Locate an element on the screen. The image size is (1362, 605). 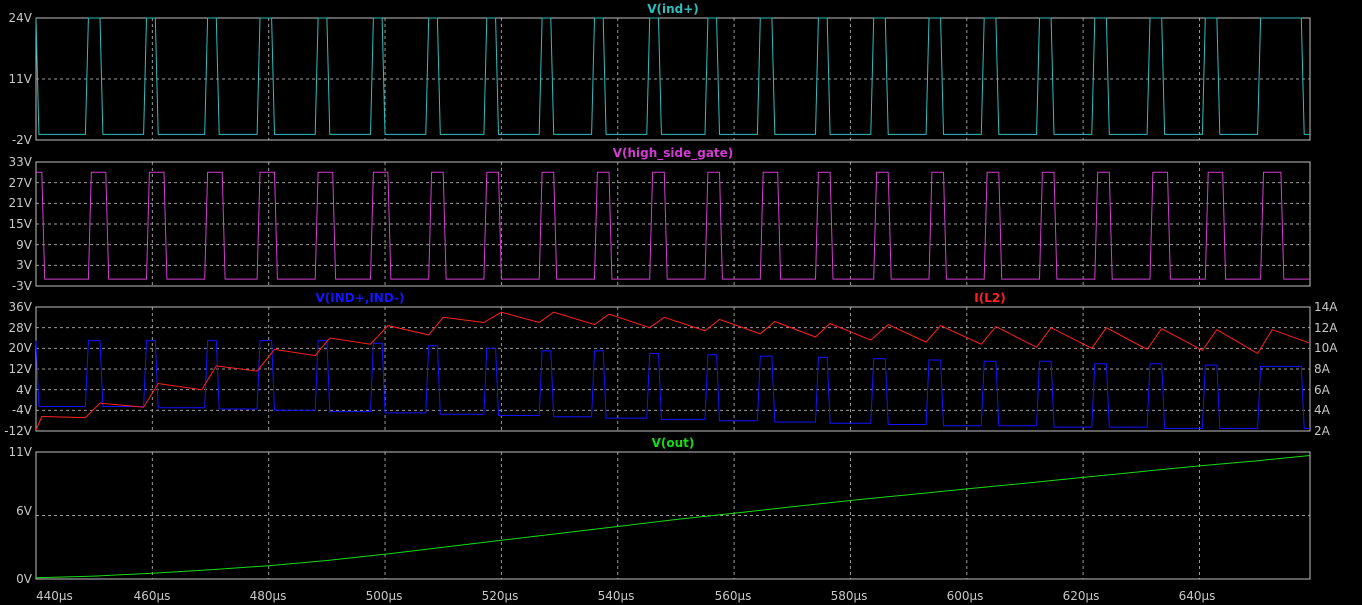
pane-il2-y2tick: 14A is located at coordinates (1326, 307).